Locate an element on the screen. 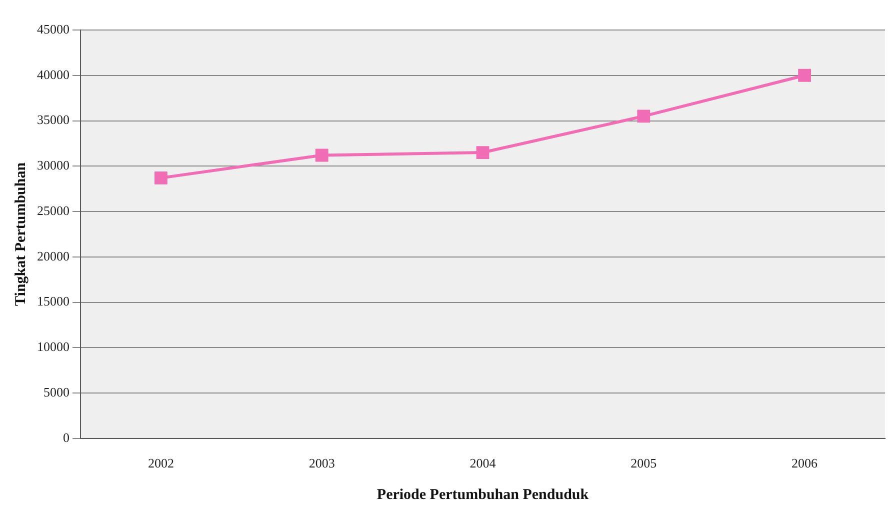  x-tick-label: 2006 is located at coordinates (805, 463).